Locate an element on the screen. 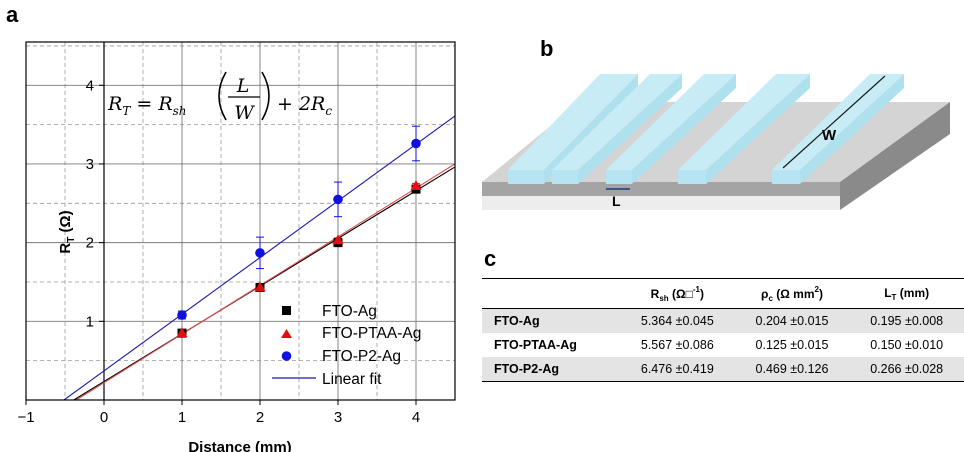  row-label: FTO-P2-Ag is located at coordinates (551, 369).